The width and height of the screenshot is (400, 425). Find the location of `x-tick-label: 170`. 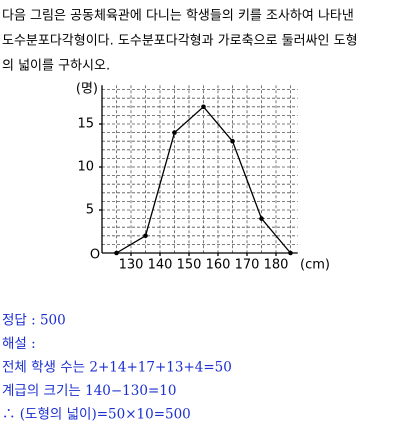

x-tick-label: 170 is located at coordinates (247, 265).